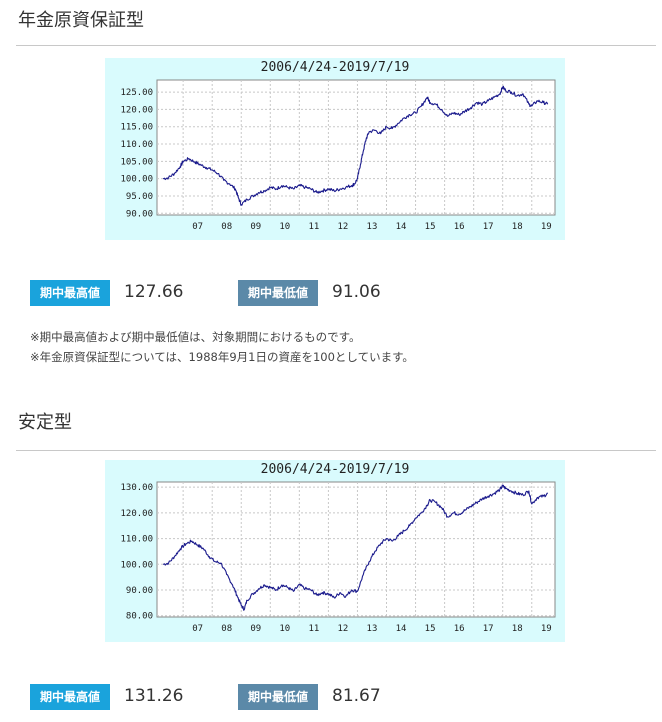 This screenshot has width=662, height=722. What do you see at coordinates (356, 696) in the screenshot?
I see `min-value: 81.67` at bounding box center [356, 696].